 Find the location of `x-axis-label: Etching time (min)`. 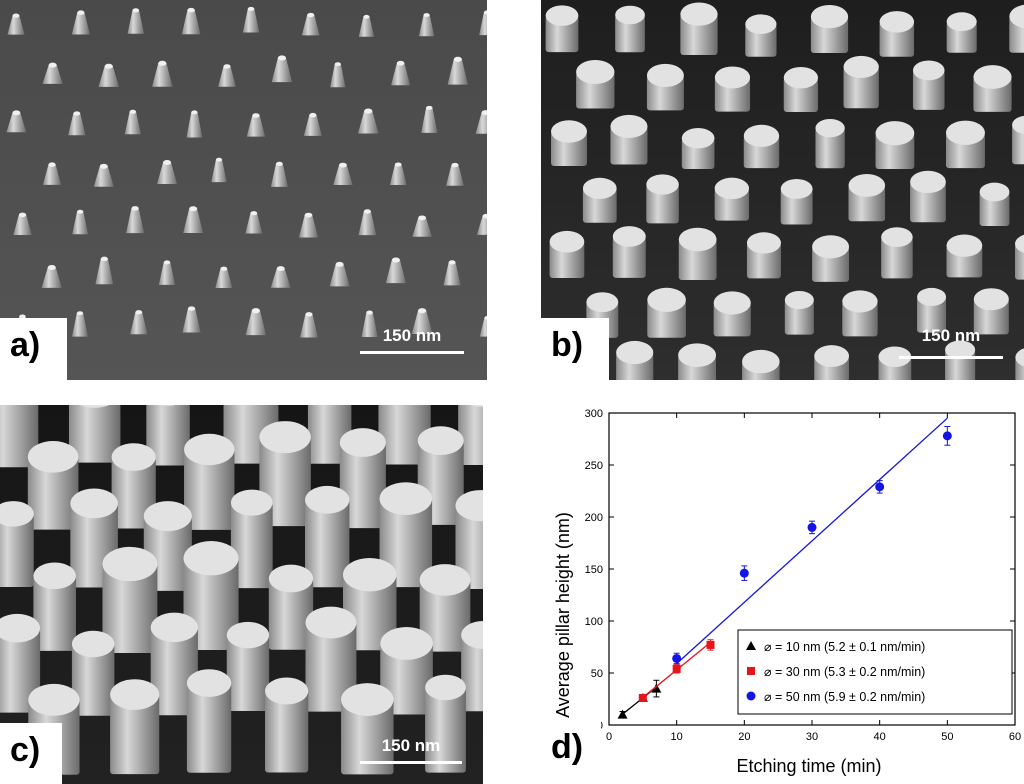

x-axis-label: Etching time (min) is located at coordinates (808, 766).